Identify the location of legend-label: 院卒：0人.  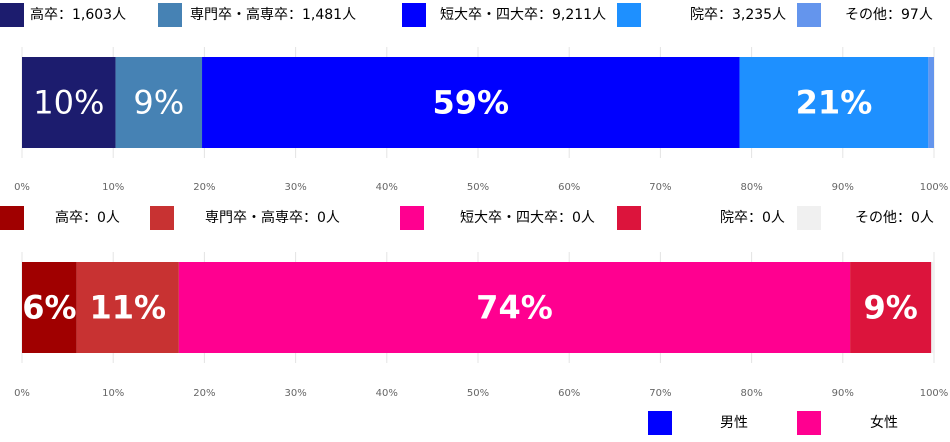
(752, 218).